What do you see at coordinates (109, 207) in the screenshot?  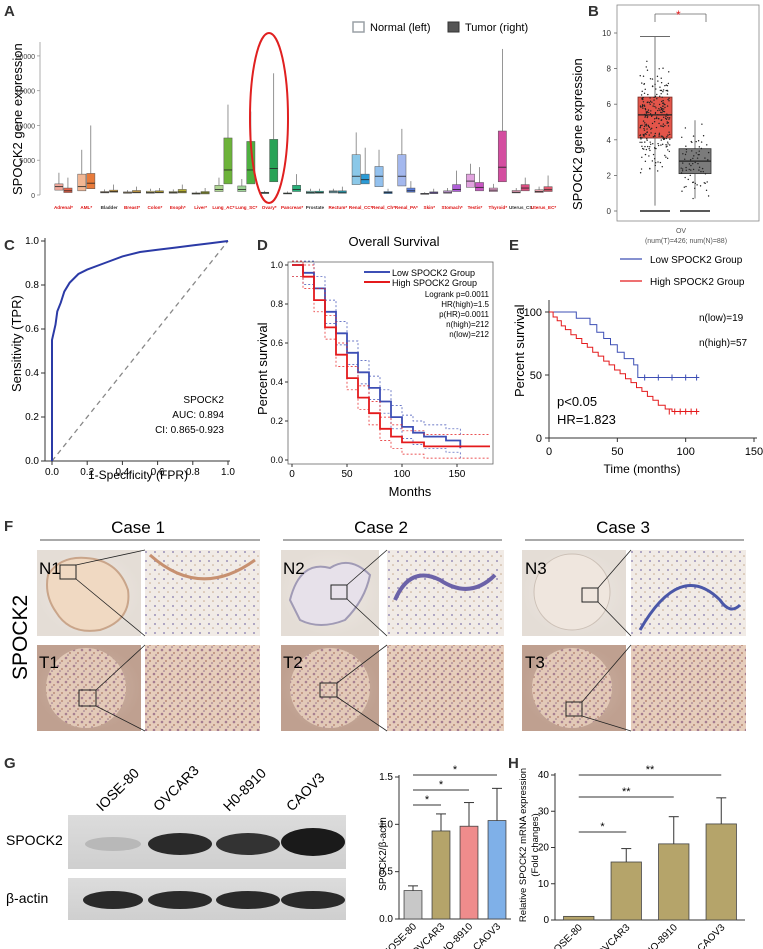 I see `cancer-tick-label: Bladder` at bounding box center [109, 207].